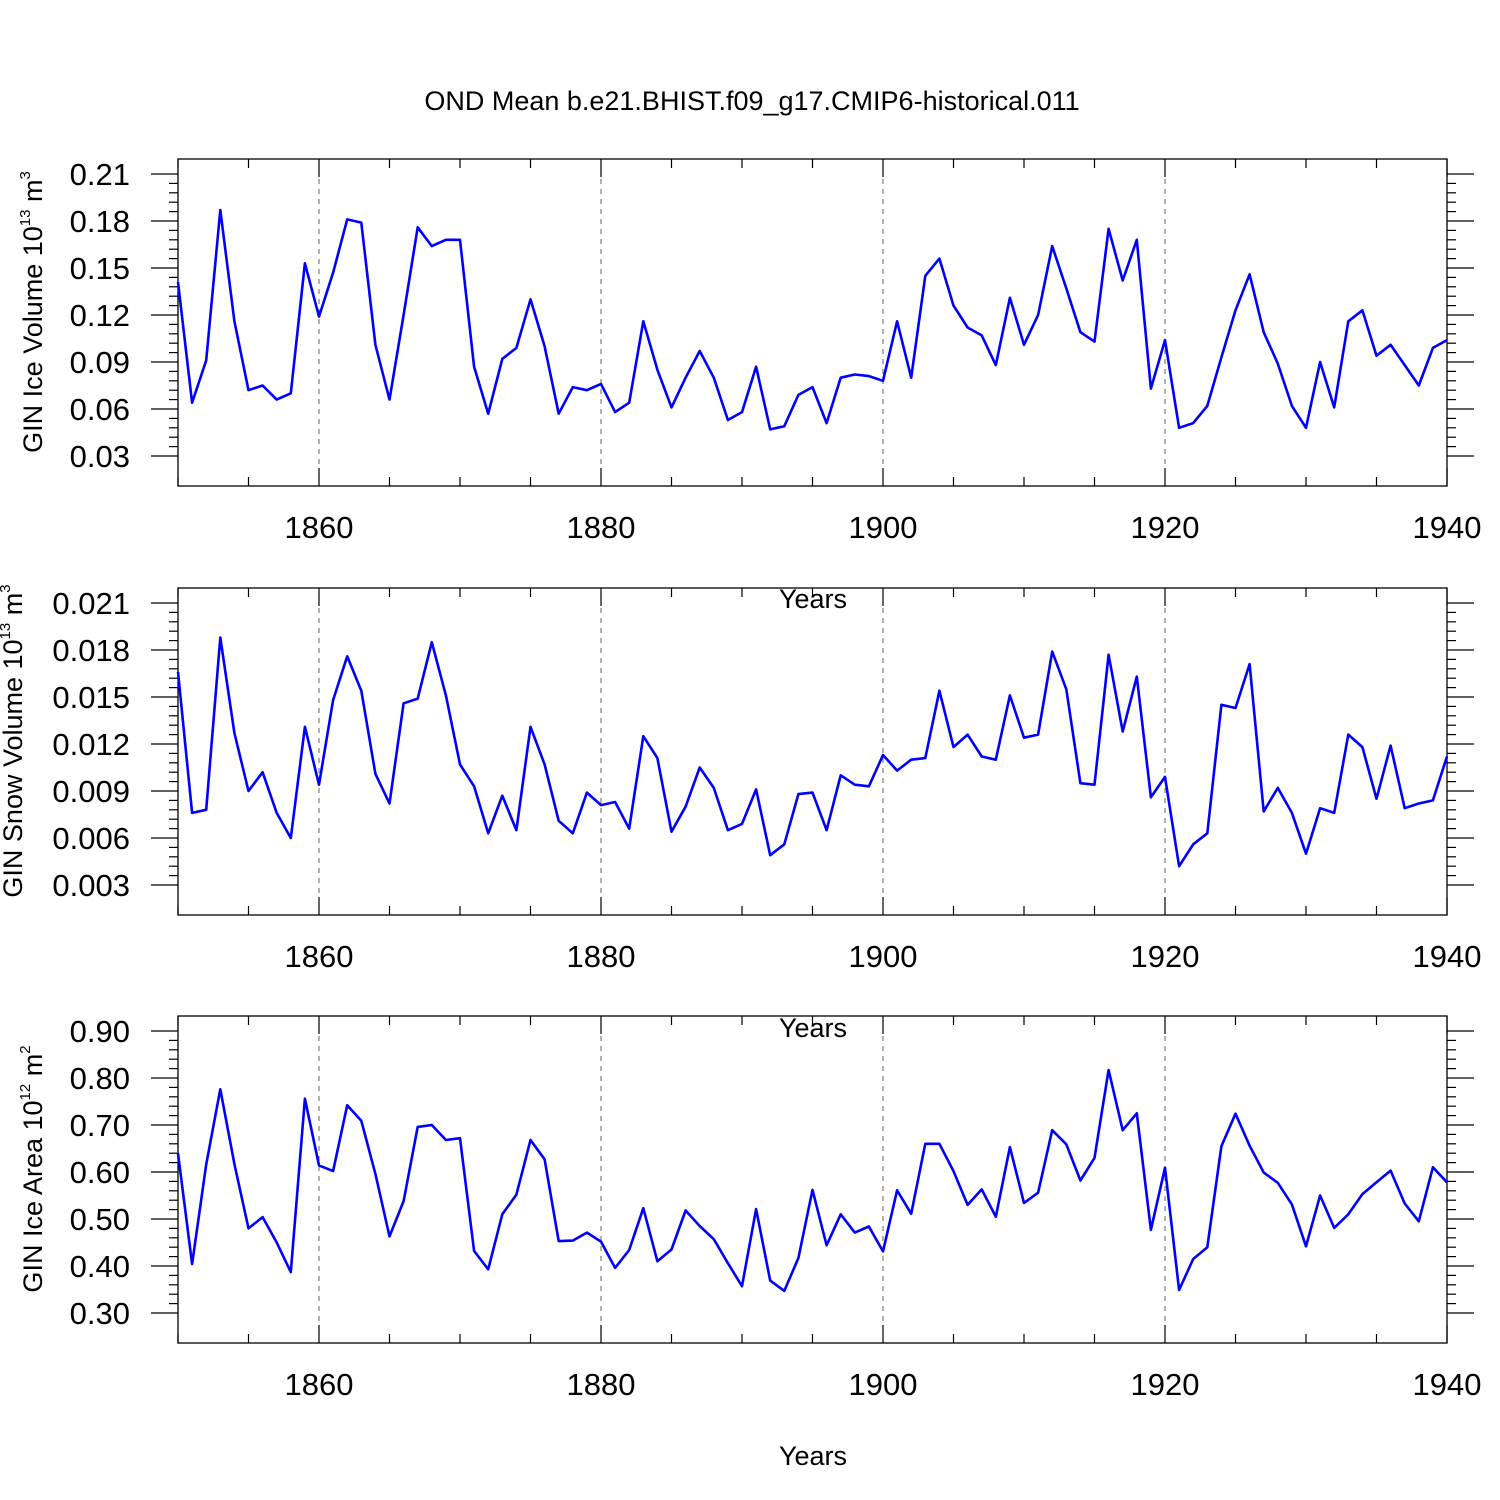 This screenshot has width=1500, height=1500. I want to click on y-tick-label: 0.70, so click(100, 1125).